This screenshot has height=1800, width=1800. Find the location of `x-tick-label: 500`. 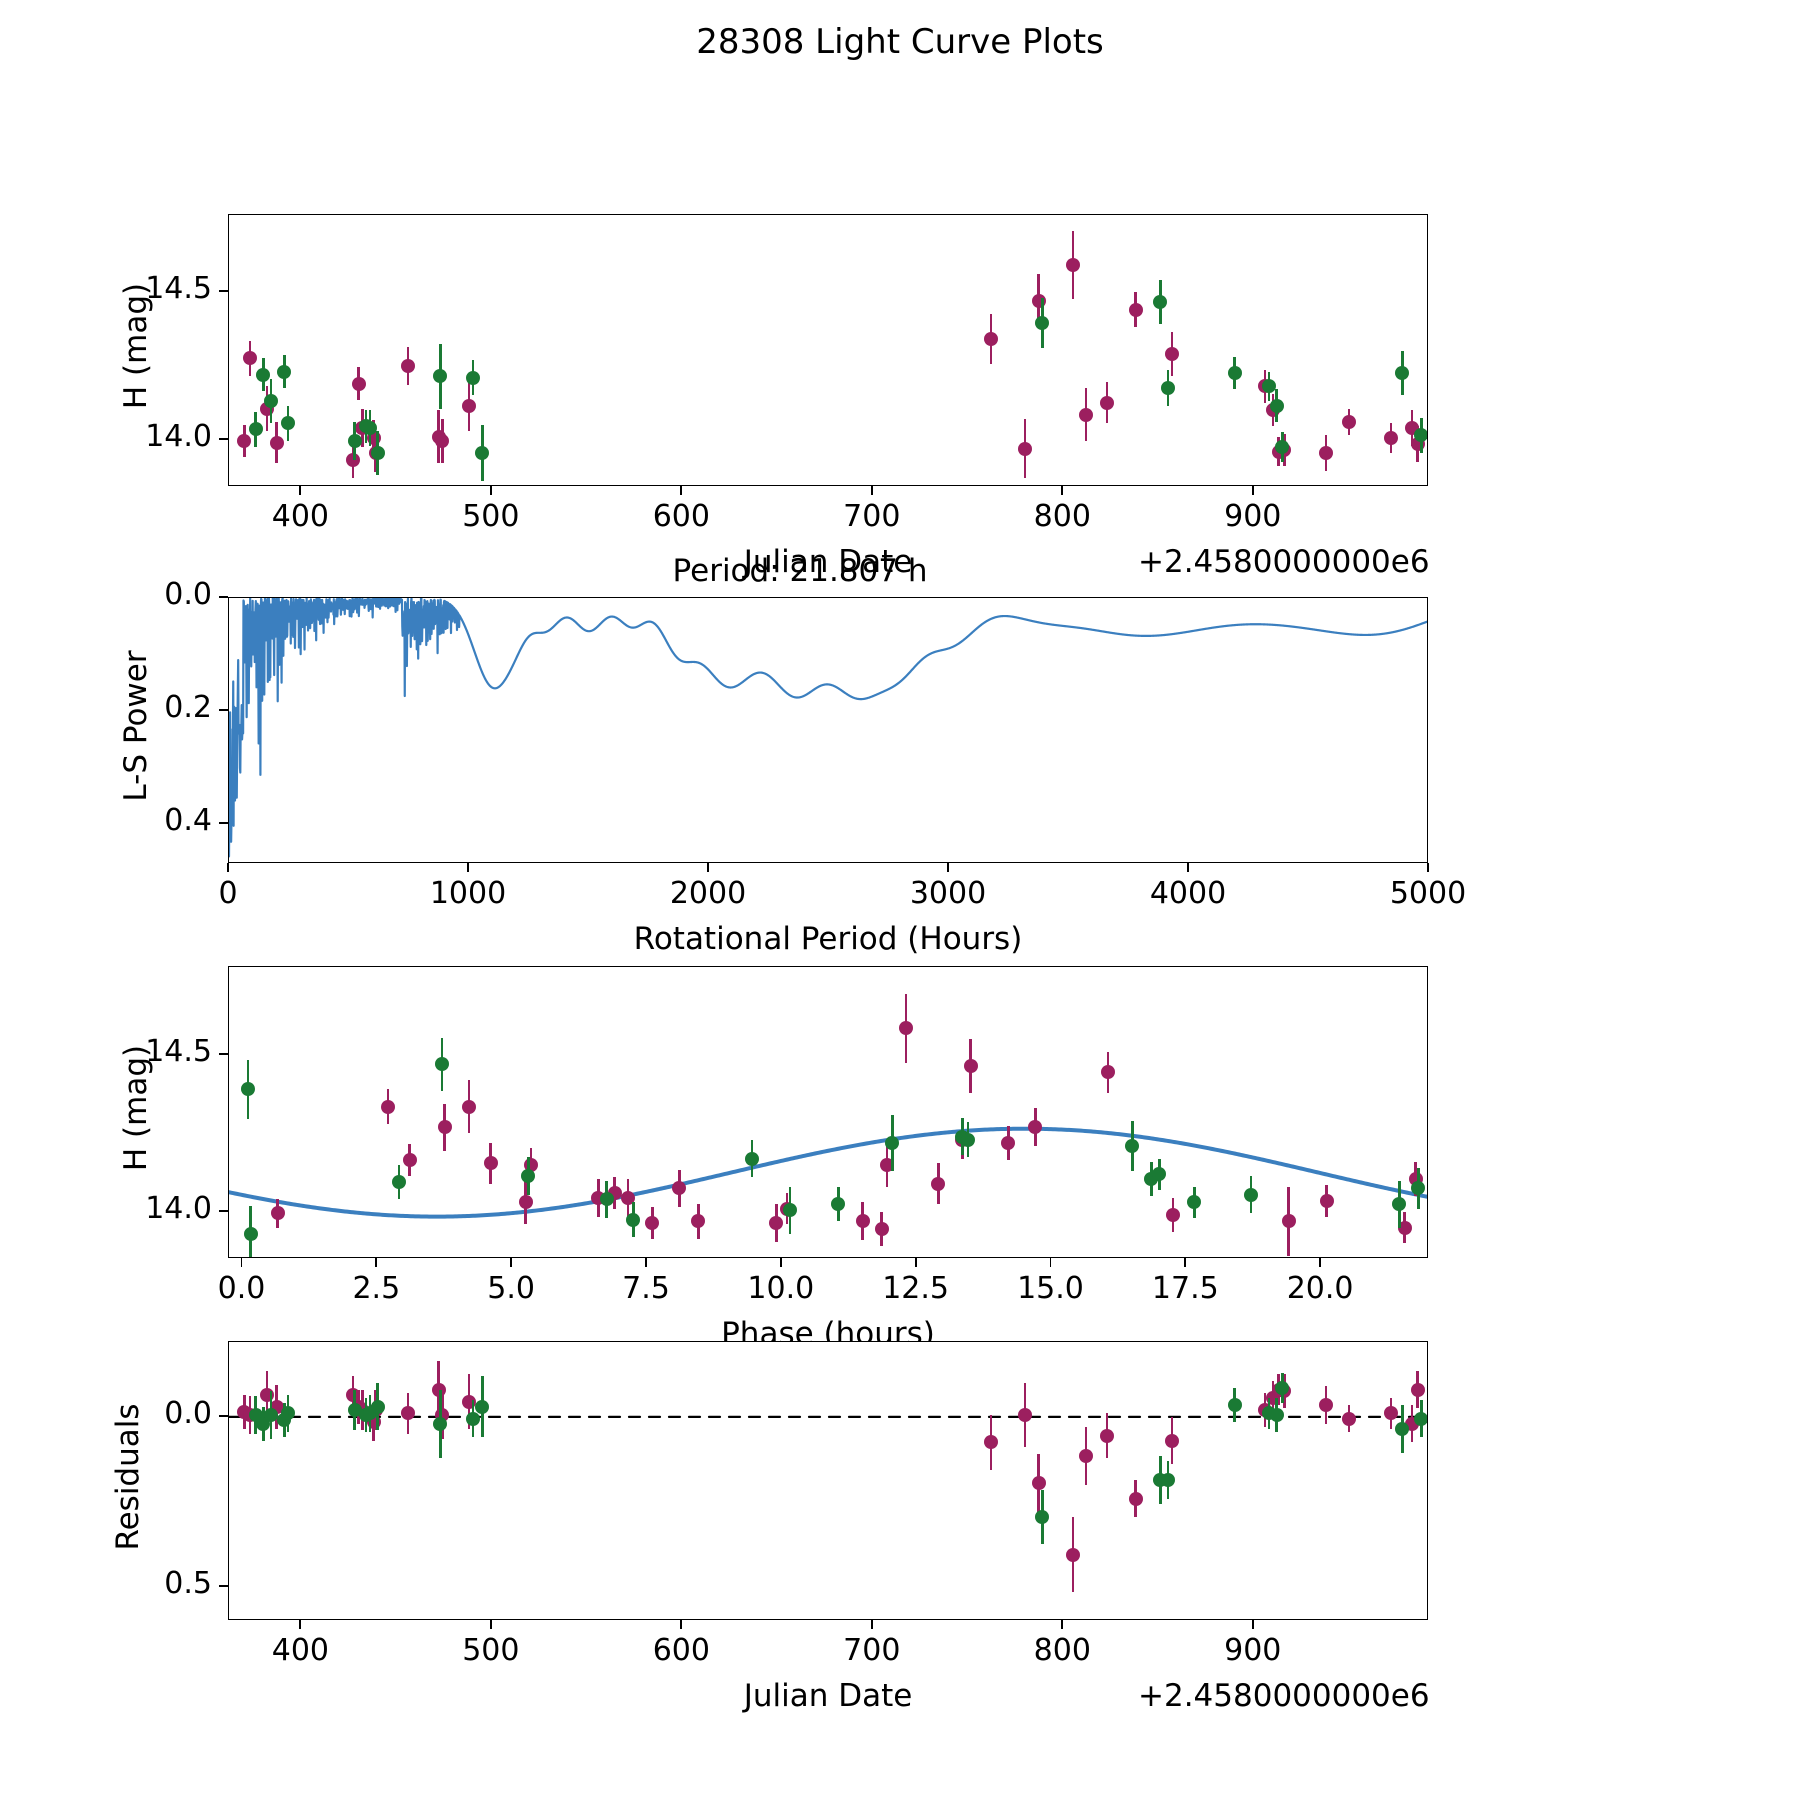

x-tick-label: 500 is located at coordinates (491, 516).